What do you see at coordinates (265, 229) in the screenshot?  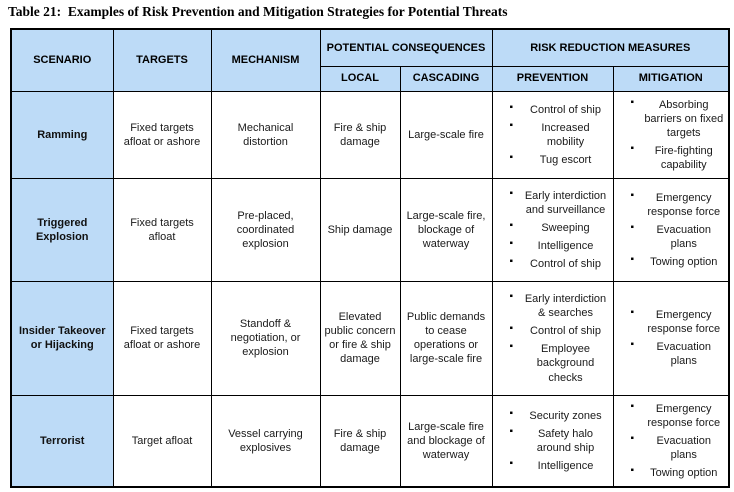 I see `cell-mechanism: Pre-placed, coordinated explosion` at bounding box center [265, 229].